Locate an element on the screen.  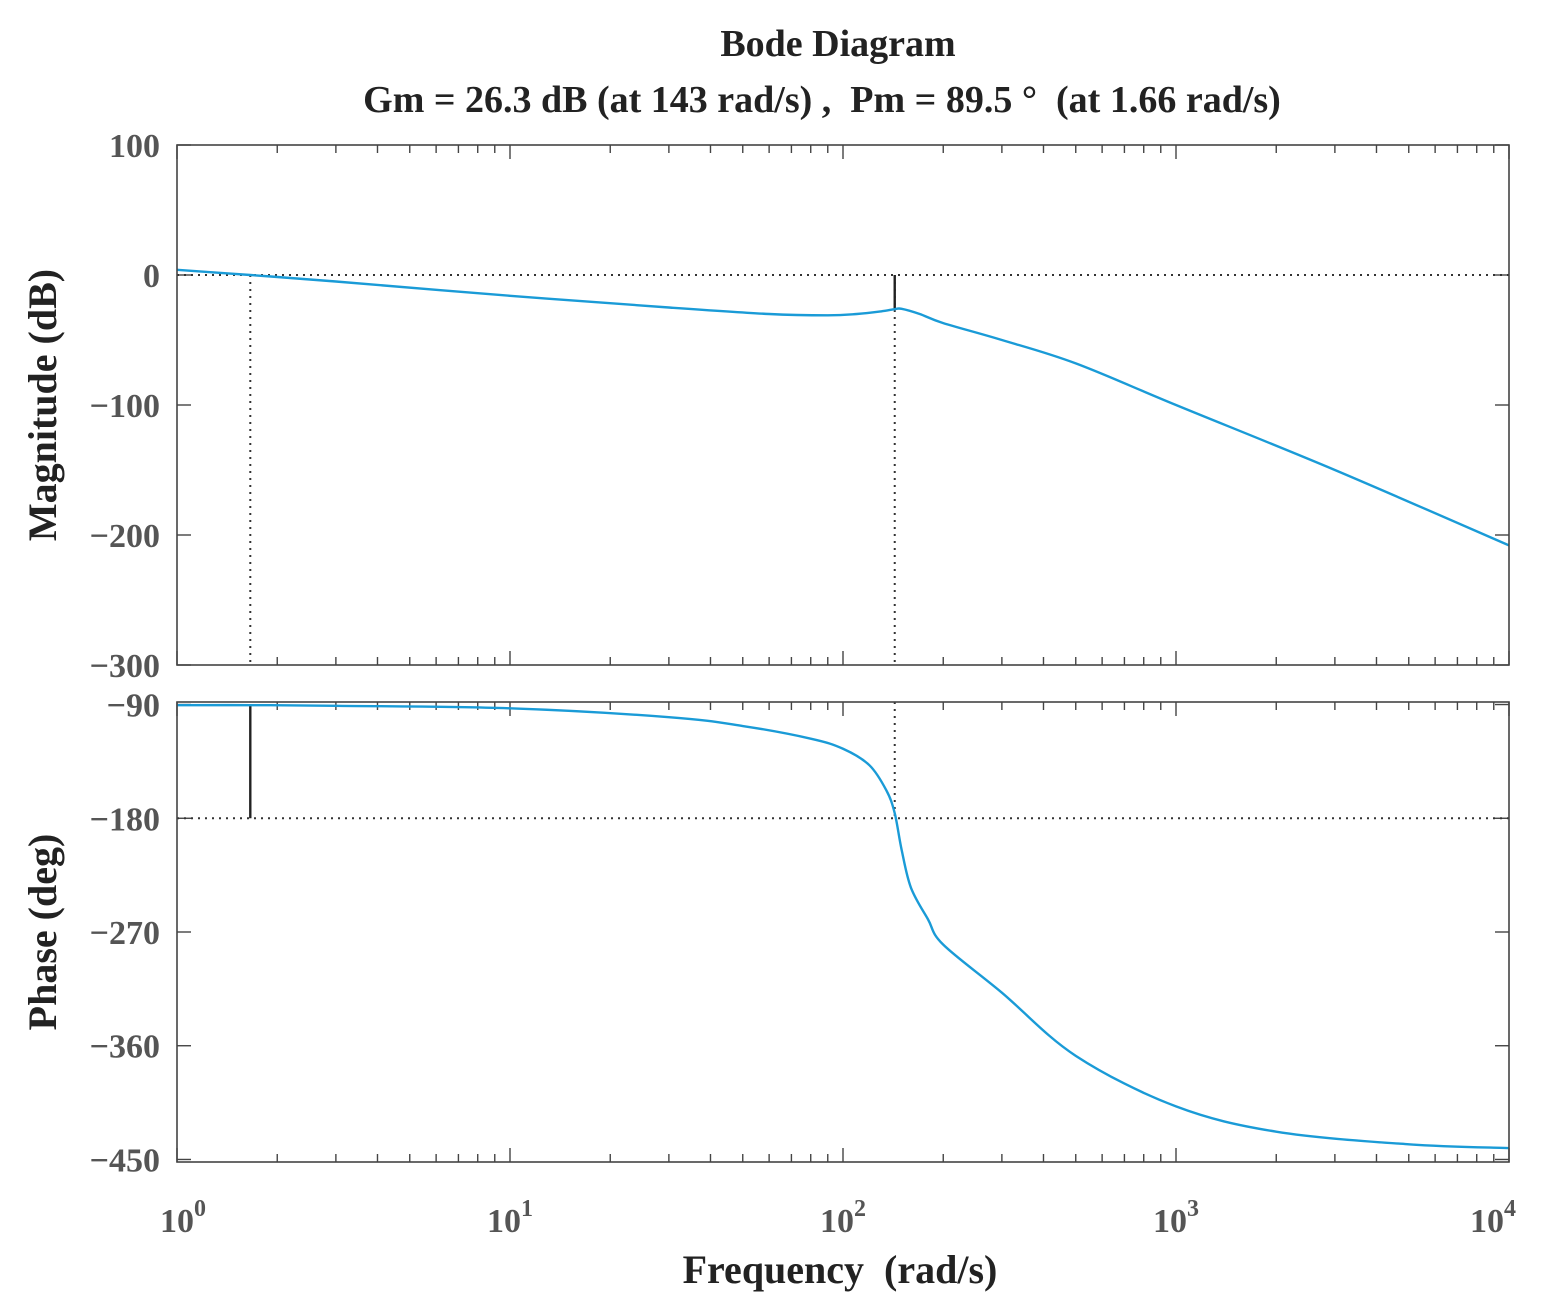
x-tick-label: 10³ is located at coordinates (1176, 1218).